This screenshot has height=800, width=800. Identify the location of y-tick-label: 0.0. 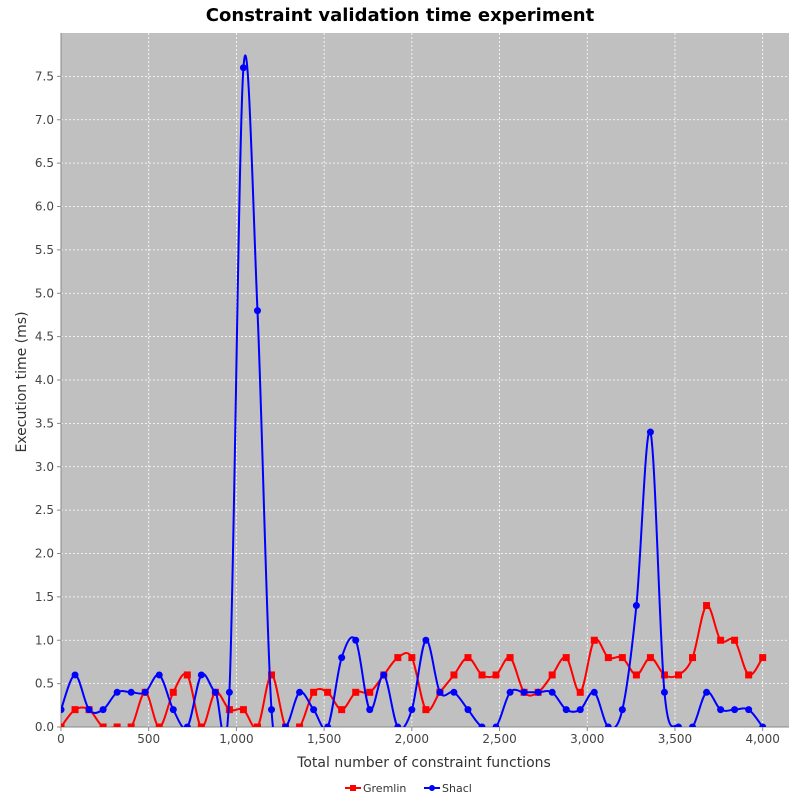
(44, 727).